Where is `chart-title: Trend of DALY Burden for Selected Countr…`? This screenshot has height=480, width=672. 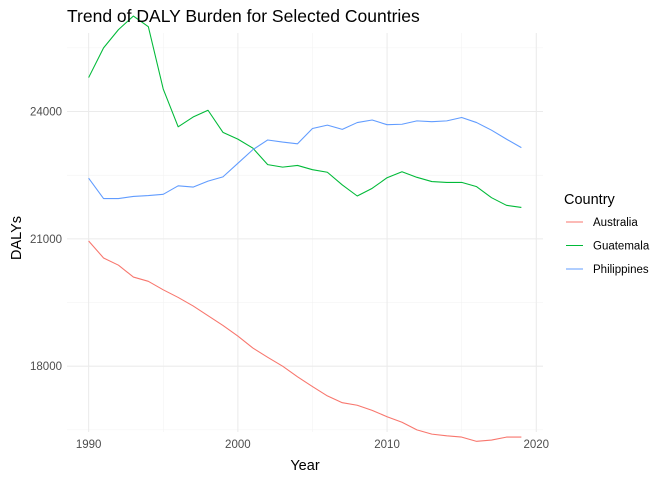
chart-title: Trend of DALY Burden for Selected Countr… is located at coordinates (243, 16).